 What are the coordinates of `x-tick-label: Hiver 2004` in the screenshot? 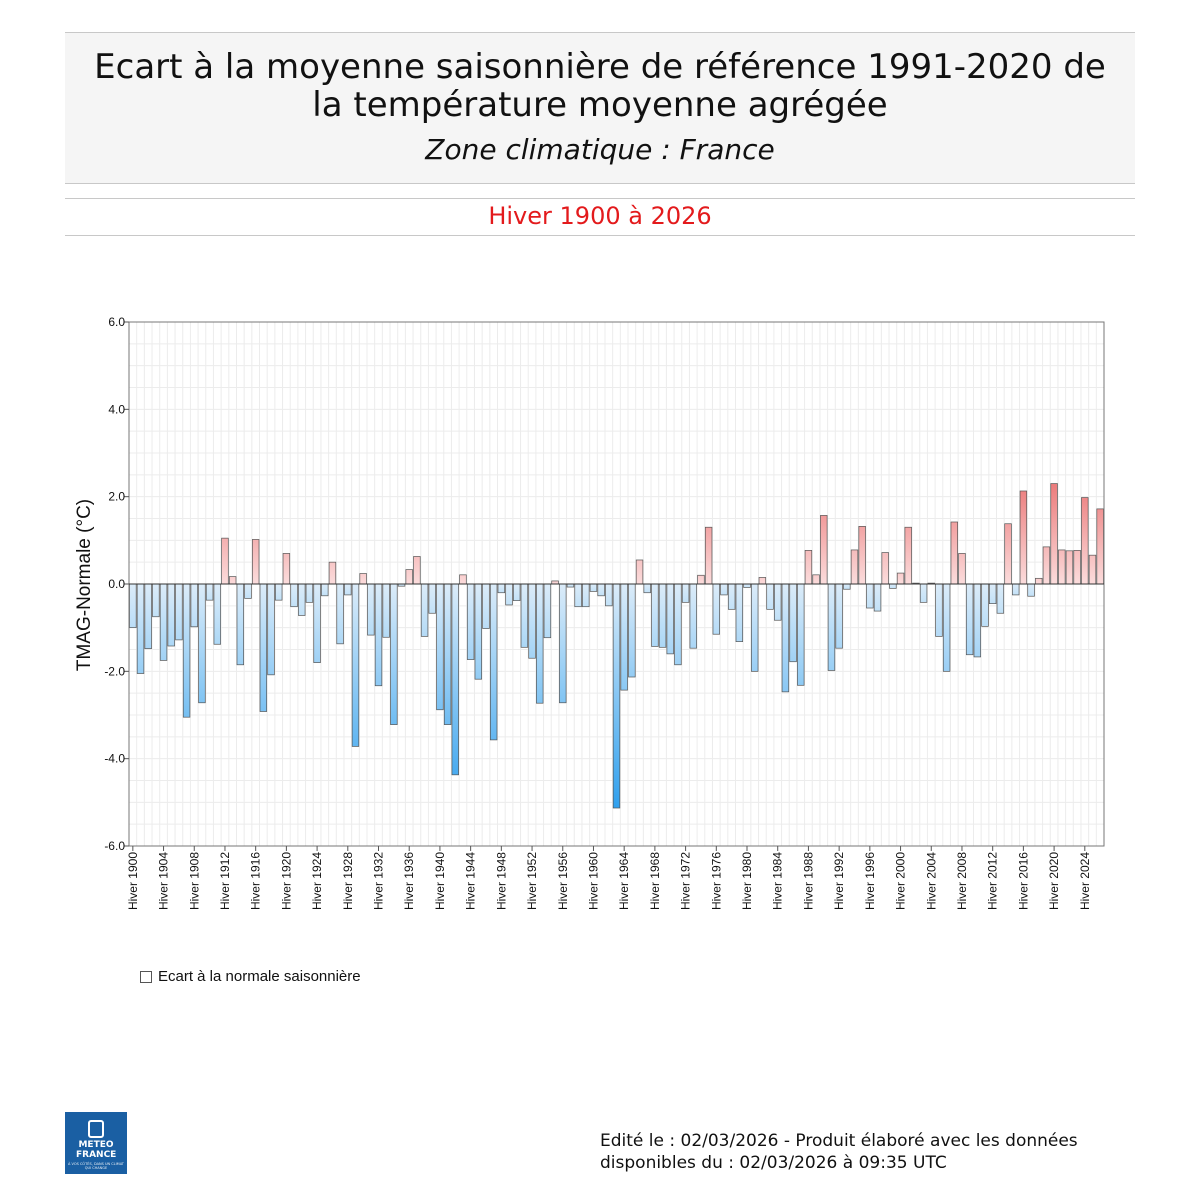 It's located at (931, 881).